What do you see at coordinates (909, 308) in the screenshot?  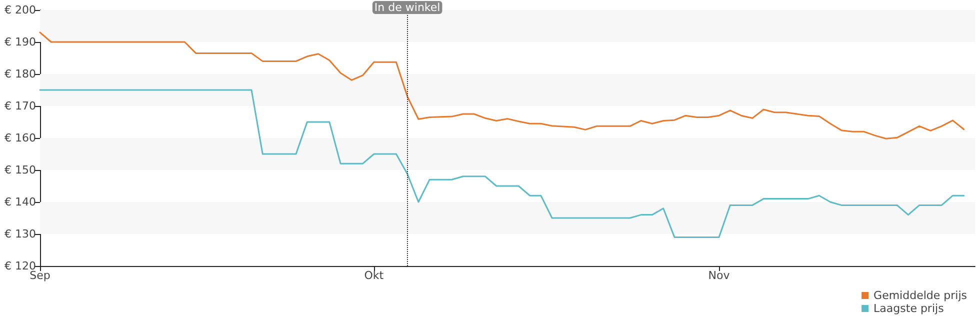 I see `legend-label: Laagste prijs` at bounding box center [909, 308].